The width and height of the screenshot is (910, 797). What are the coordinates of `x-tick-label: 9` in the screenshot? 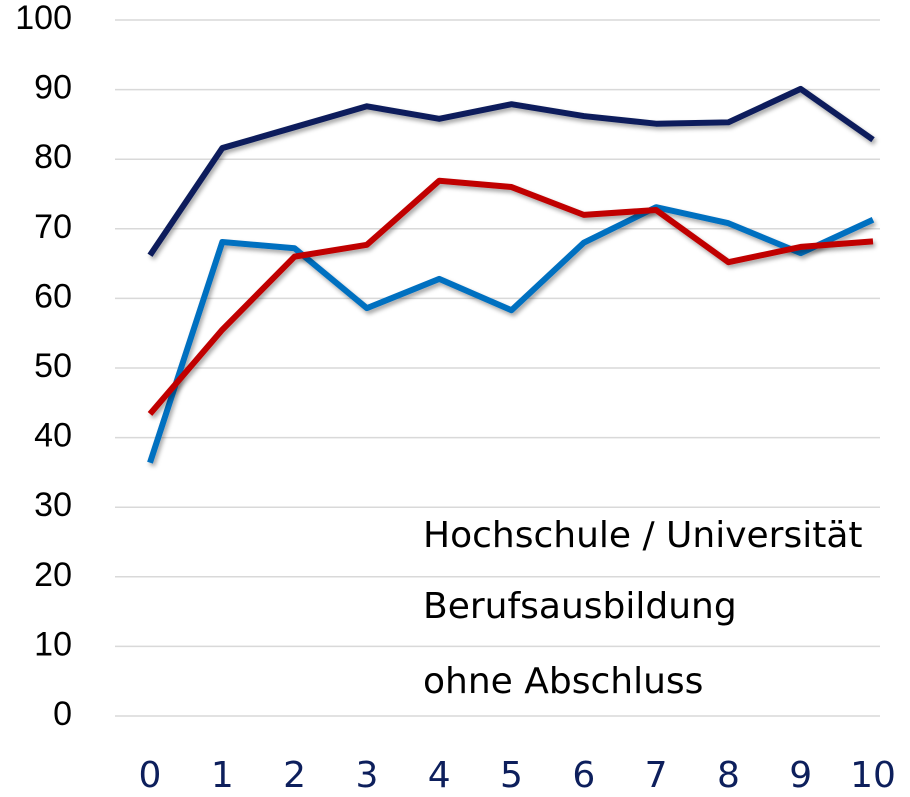 It's located at (800, 775).